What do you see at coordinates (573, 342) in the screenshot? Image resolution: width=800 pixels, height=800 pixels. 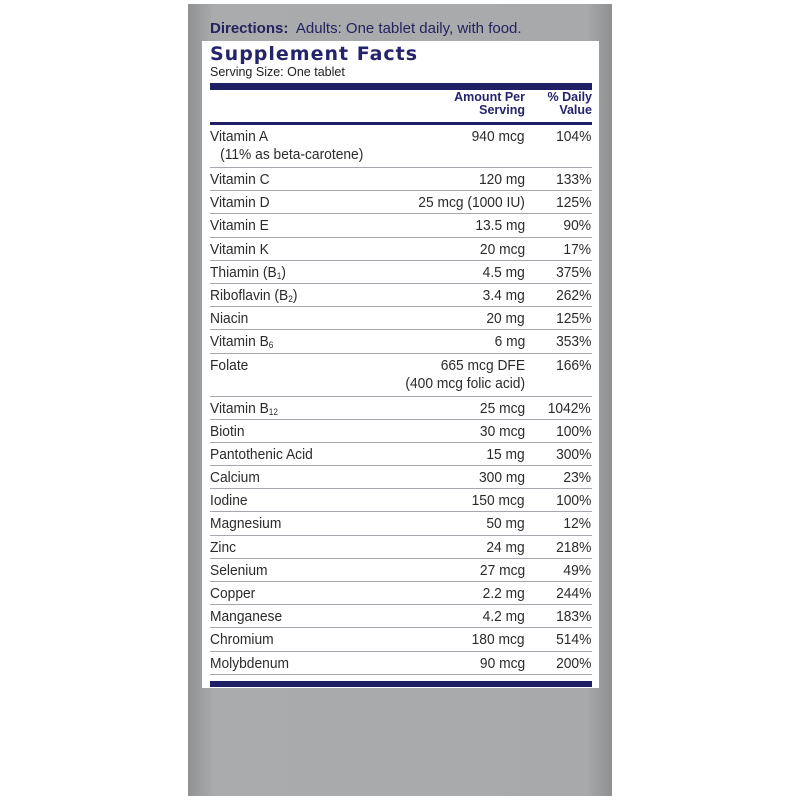 I see `daily-value: 353%` at bounding box center [573, 342].